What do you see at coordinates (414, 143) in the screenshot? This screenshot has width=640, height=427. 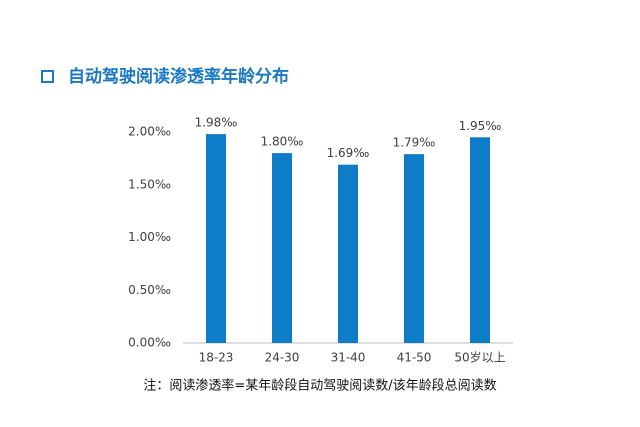 I see `data-label: 1.79‰` at bounding box center [414, 143].